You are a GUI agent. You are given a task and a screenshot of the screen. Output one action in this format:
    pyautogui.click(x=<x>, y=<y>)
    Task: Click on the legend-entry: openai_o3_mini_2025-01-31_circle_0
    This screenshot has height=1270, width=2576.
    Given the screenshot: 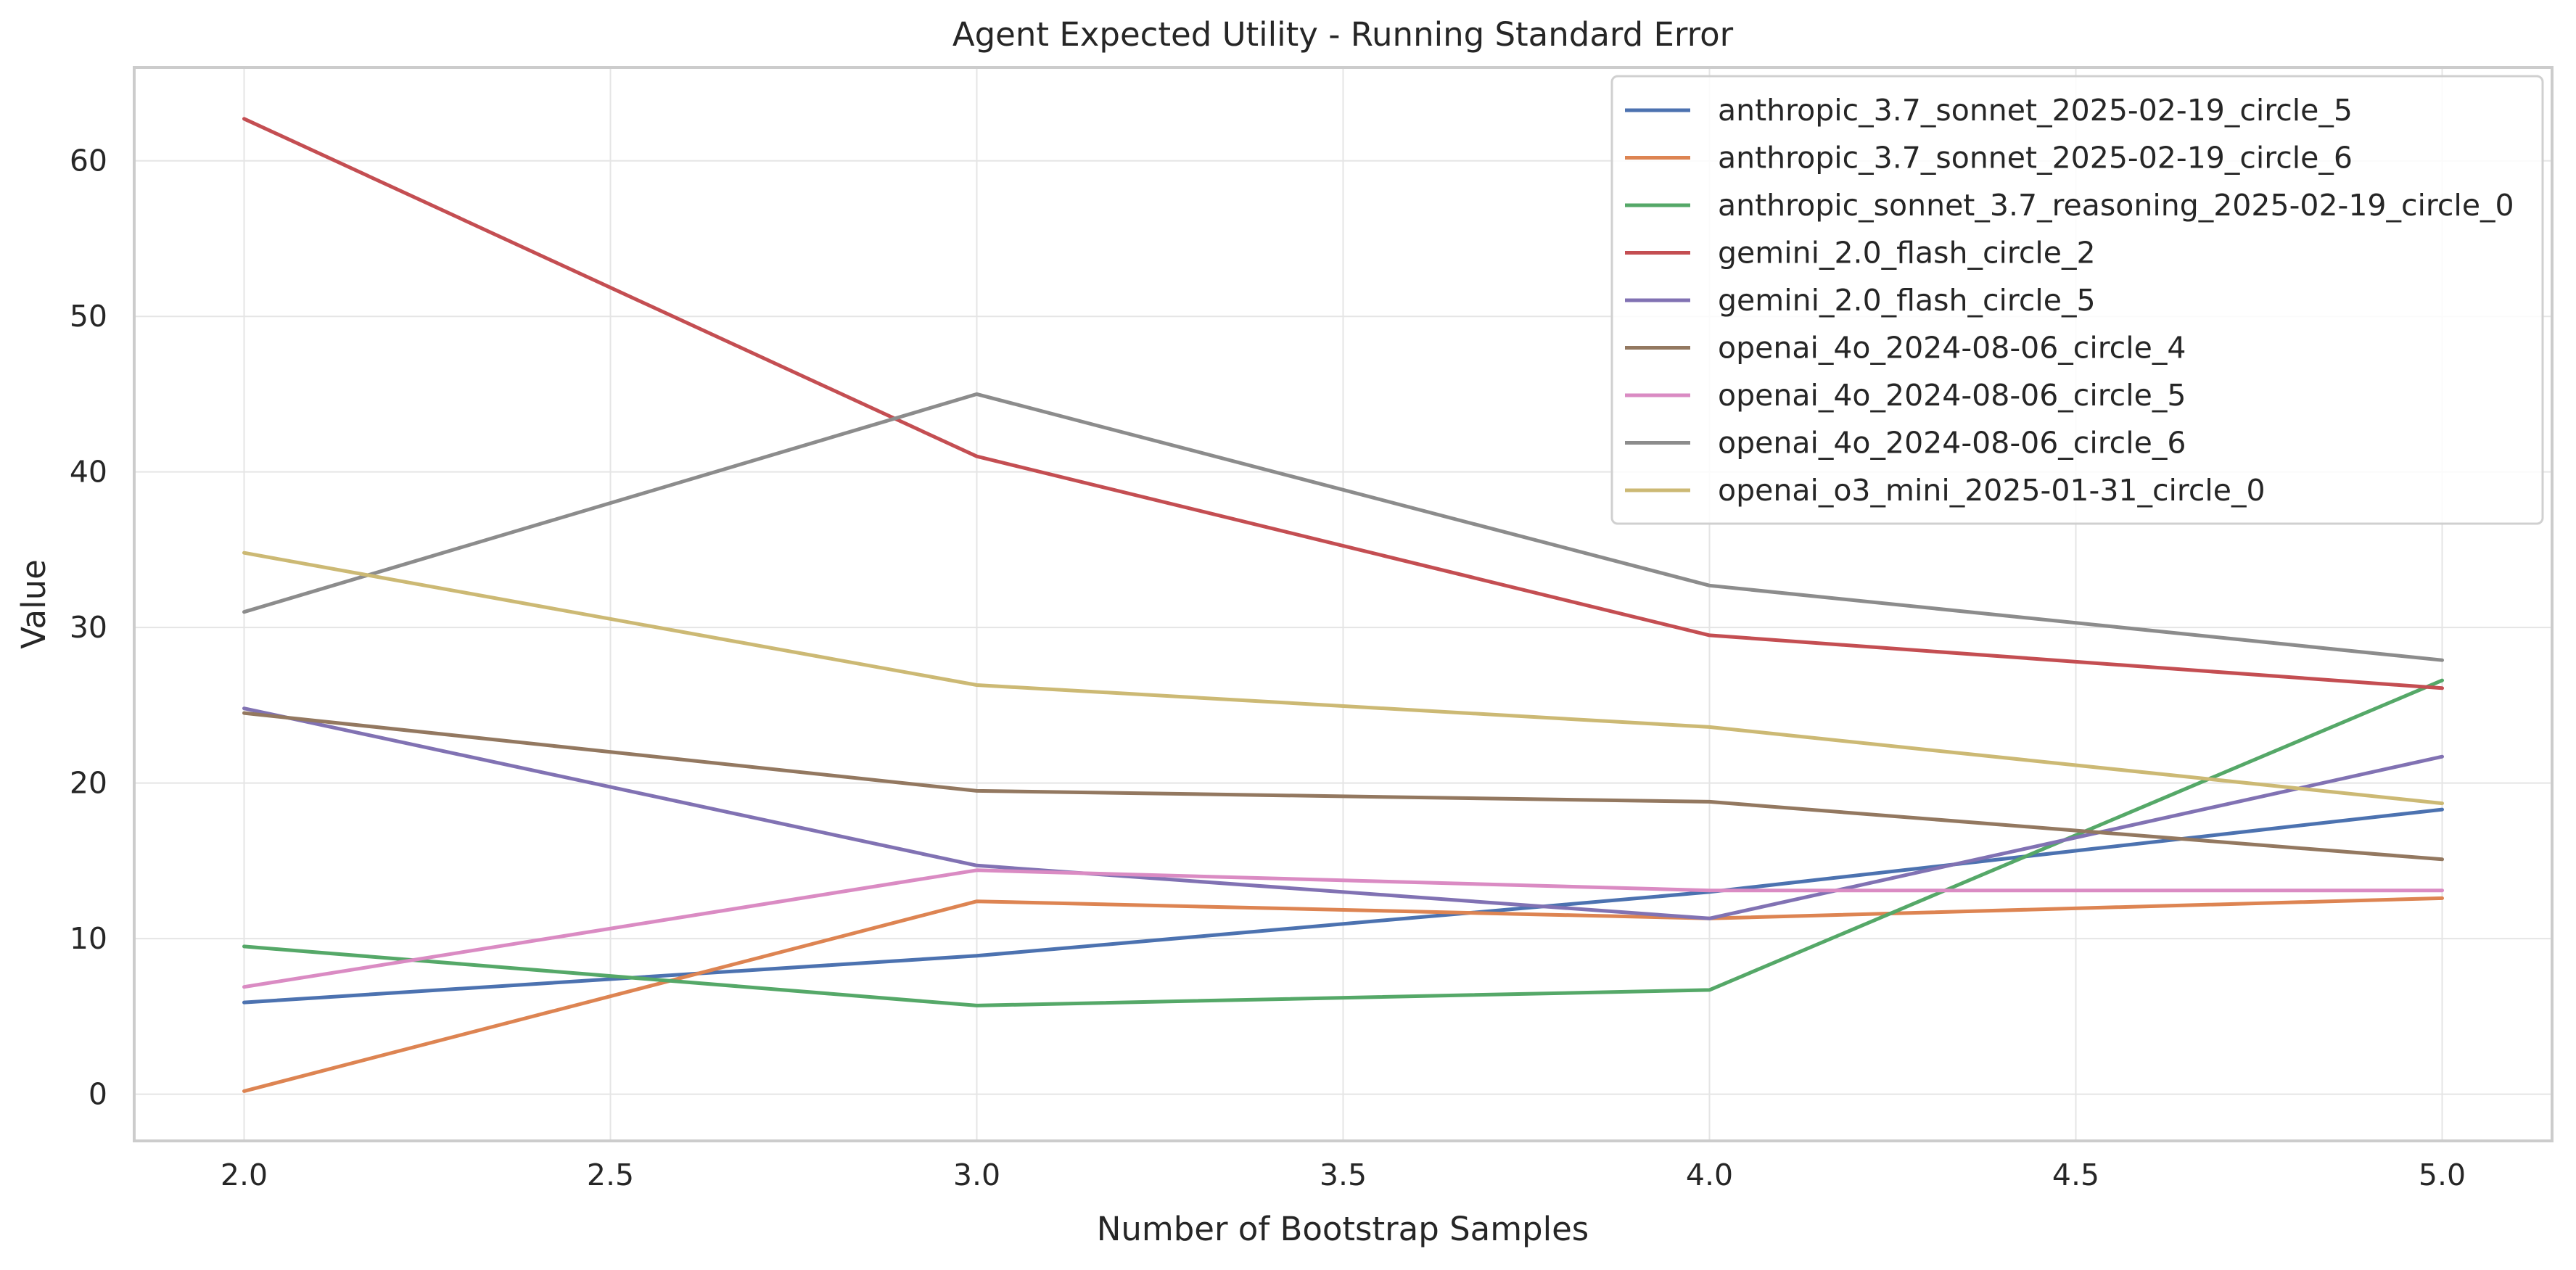 What is the action you would take?
    pyautogui.click(x=1992, y=490)
    